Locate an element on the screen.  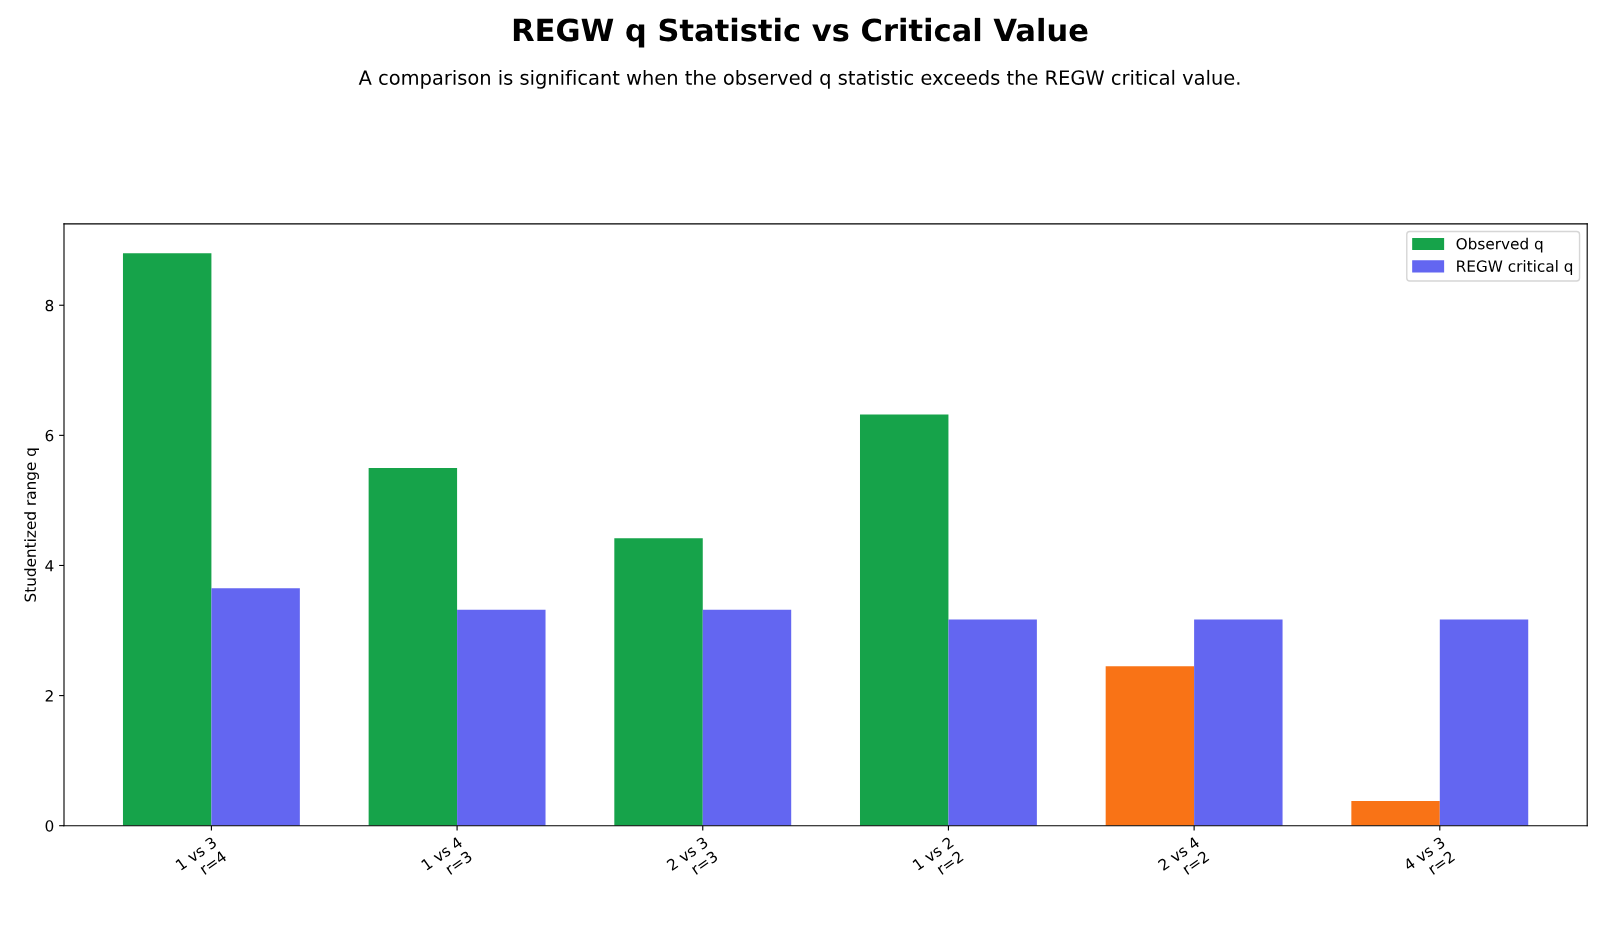
chart-subtitle: A comparison is significant when the observed q statistic exceeds the REGW critical value. is located at coordinates (799, 79).